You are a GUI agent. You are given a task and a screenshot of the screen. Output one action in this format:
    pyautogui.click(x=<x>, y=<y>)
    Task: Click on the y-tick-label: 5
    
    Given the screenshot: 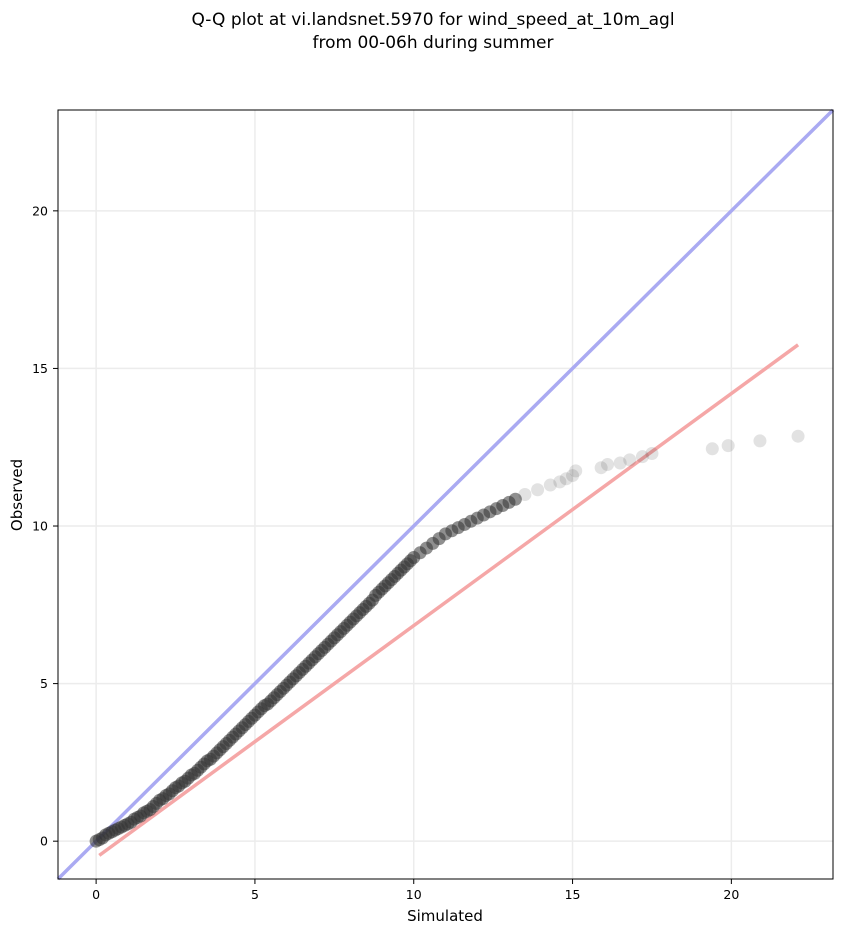 What is the action you would take?
    pyautogui.click(x=44, y=683)
    